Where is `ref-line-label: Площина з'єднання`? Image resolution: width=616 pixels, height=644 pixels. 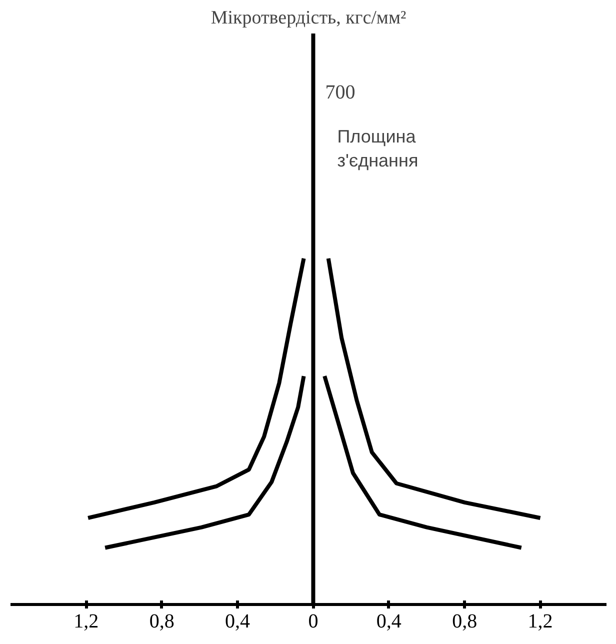
ref-line-label: Площина з'єднання is located at coordinates (377, 148).